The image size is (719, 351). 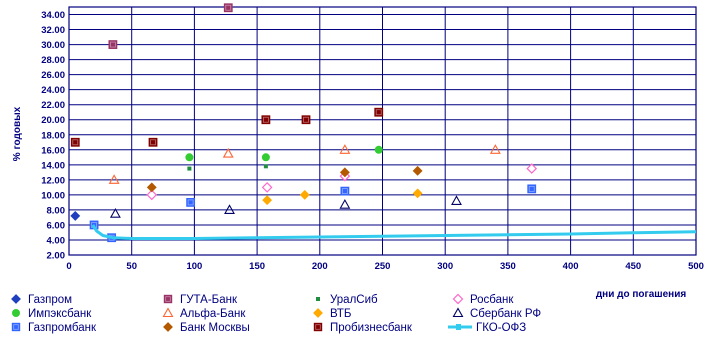 What do you see at coordinates (320, 266) in the screenshot?
I see `x-tick-label: 200` at bounding box center [320, 266].